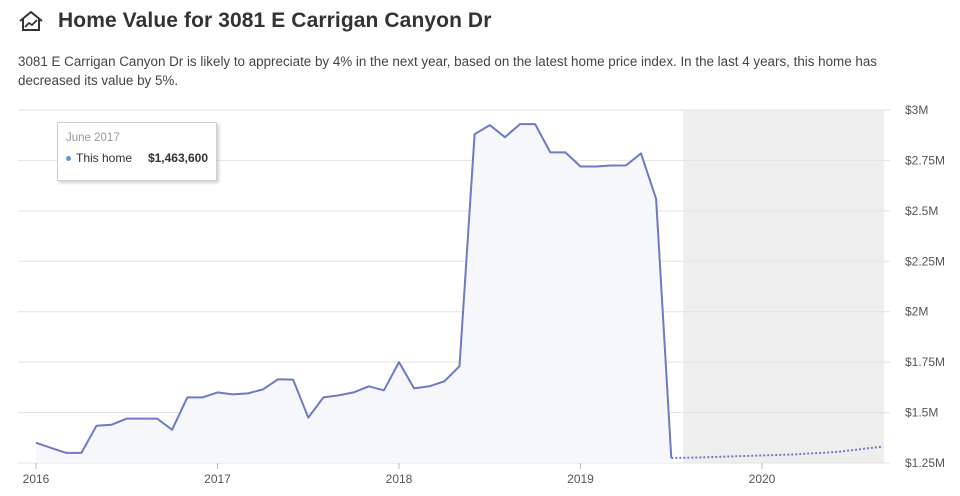  I want to click on tooltip-value: $1,463,600, so click(177, 158).